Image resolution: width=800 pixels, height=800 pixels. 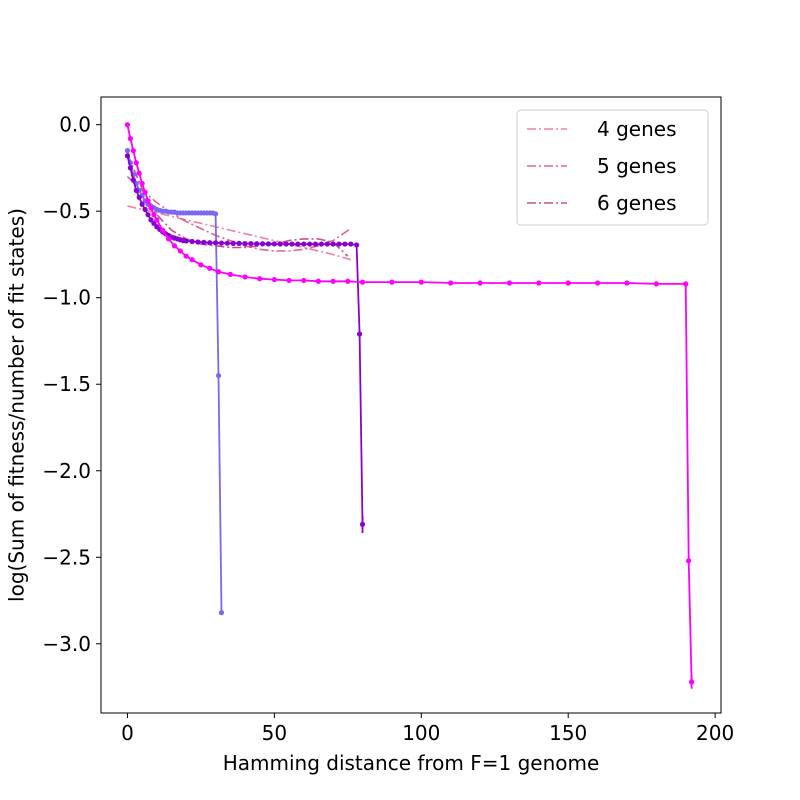 I want to click on x-axis-label: Hamming distance from F=1 genome, so click(x=411, y=763).